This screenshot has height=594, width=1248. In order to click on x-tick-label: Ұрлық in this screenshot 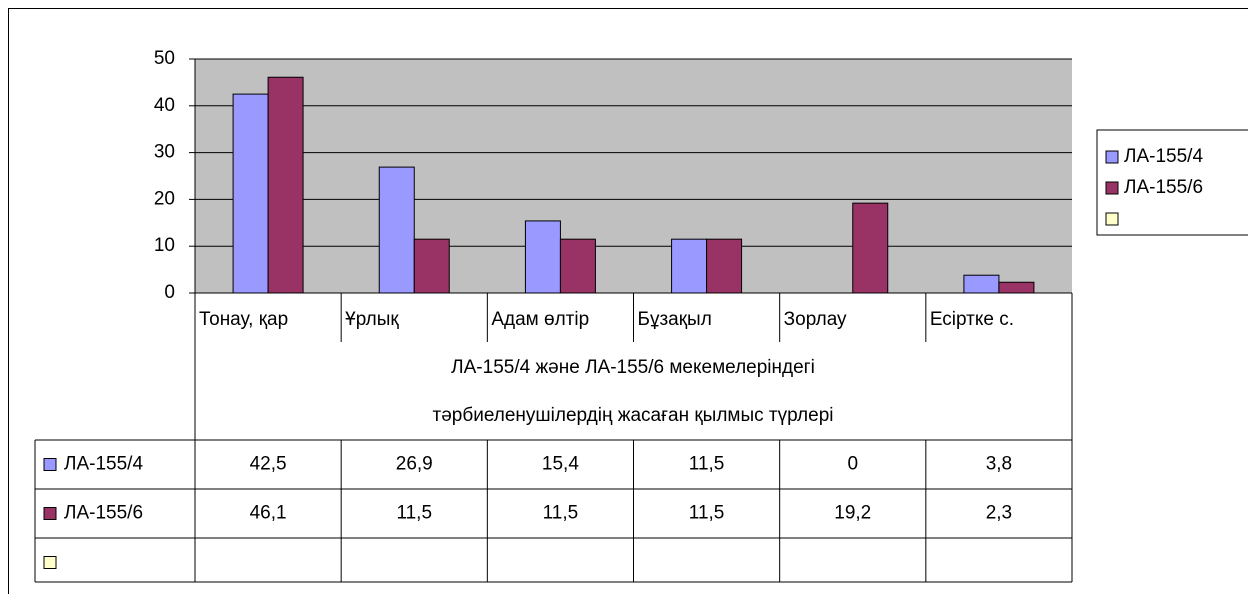, I will do `click(372, 319)`.